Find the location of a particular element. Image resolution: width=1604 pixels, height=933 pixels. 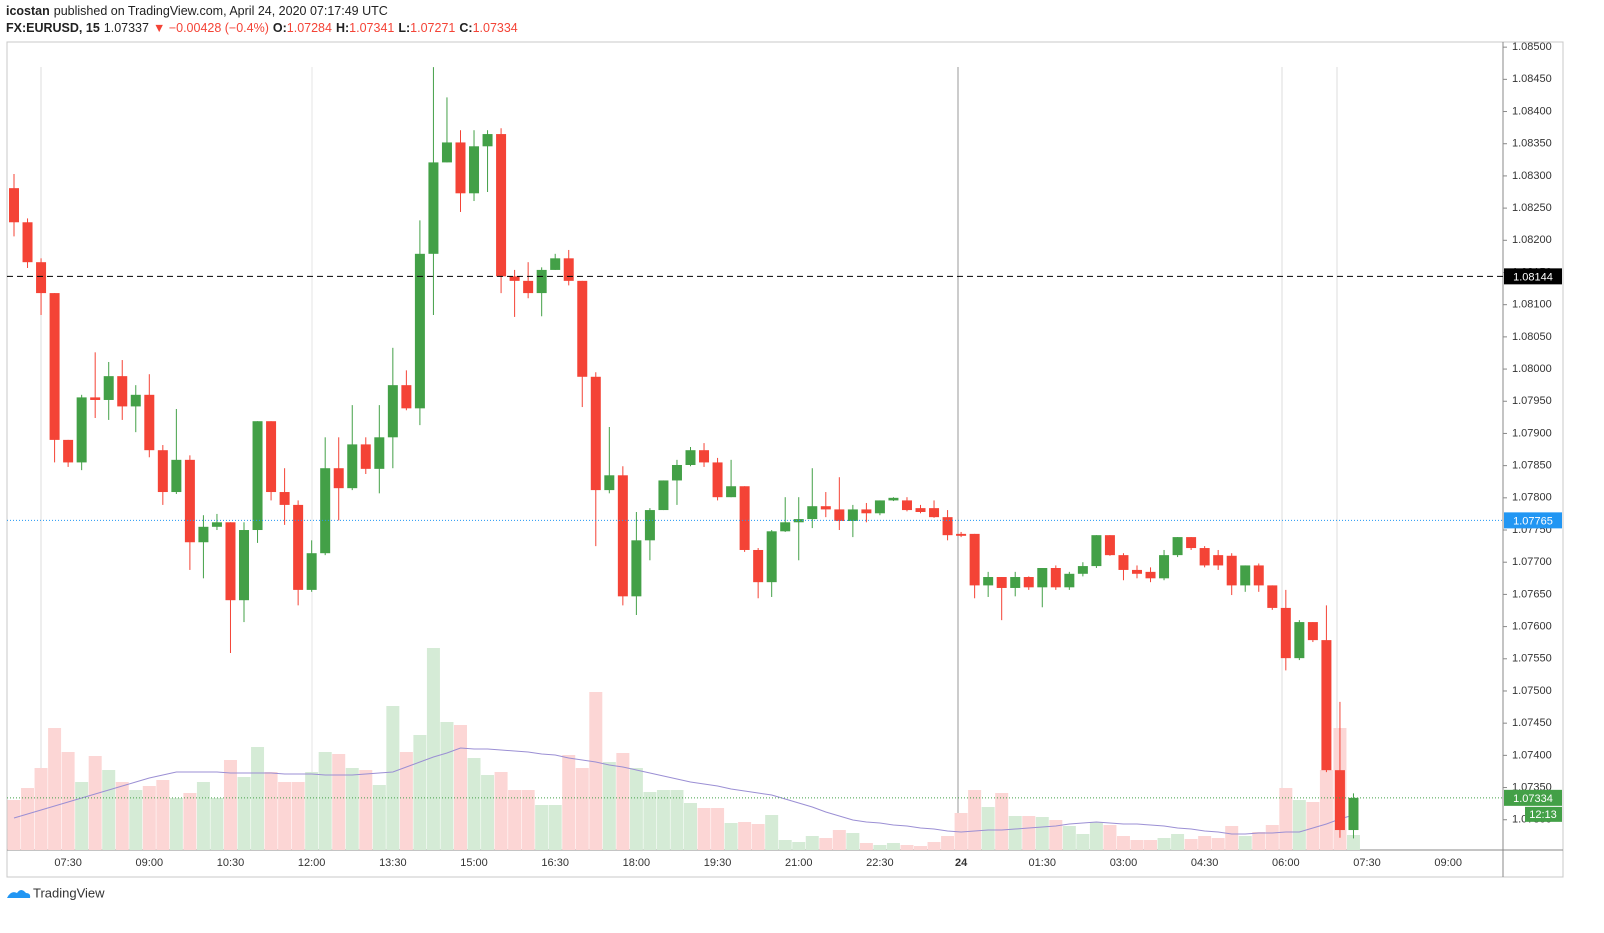

price-label-box is located at coordinates (1533, 520).